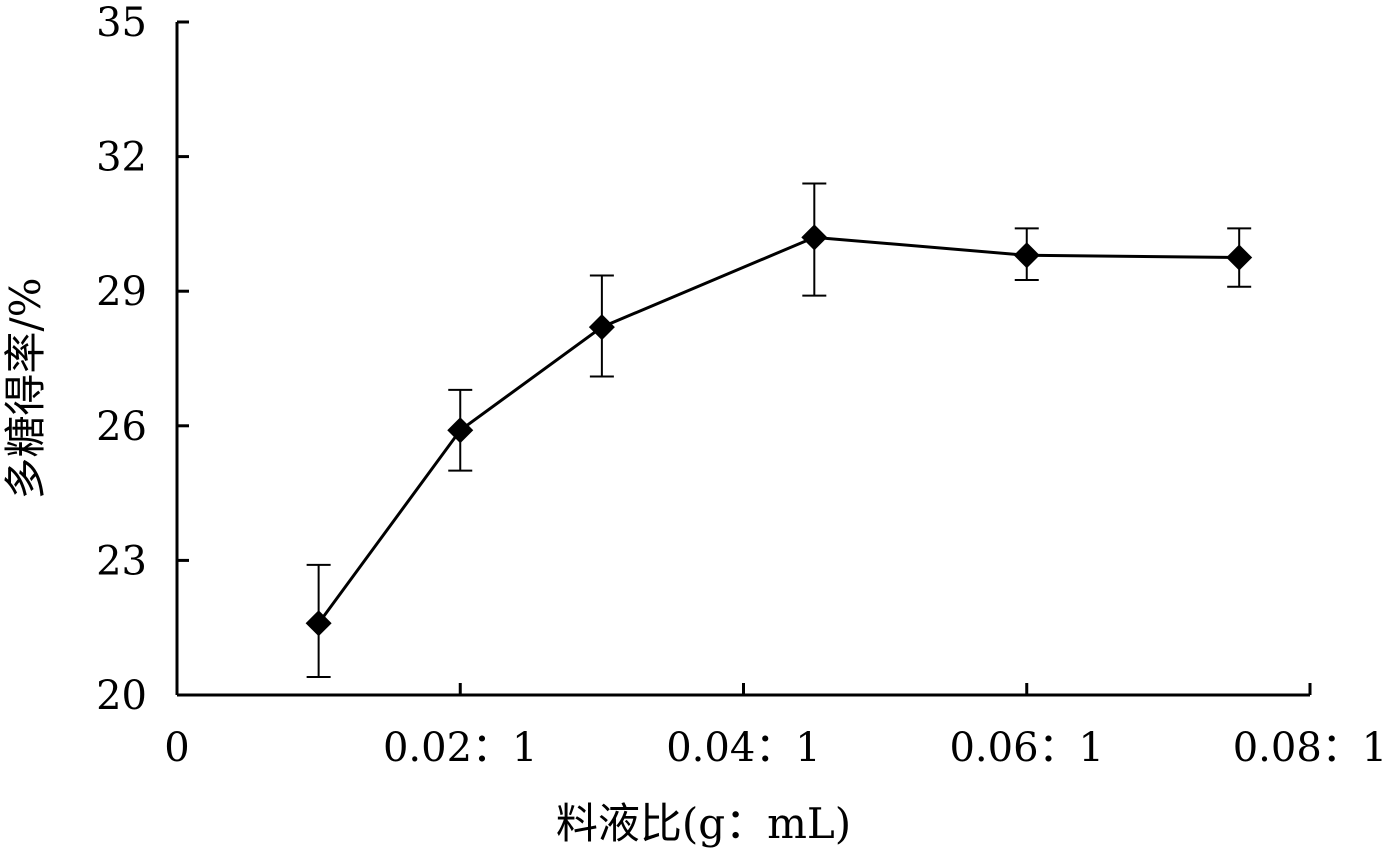 Image resolution: width=1397 pixels, height=851 pixels. I want to click on x-axis-title: 料液比(g：mL), so click(703, 823).